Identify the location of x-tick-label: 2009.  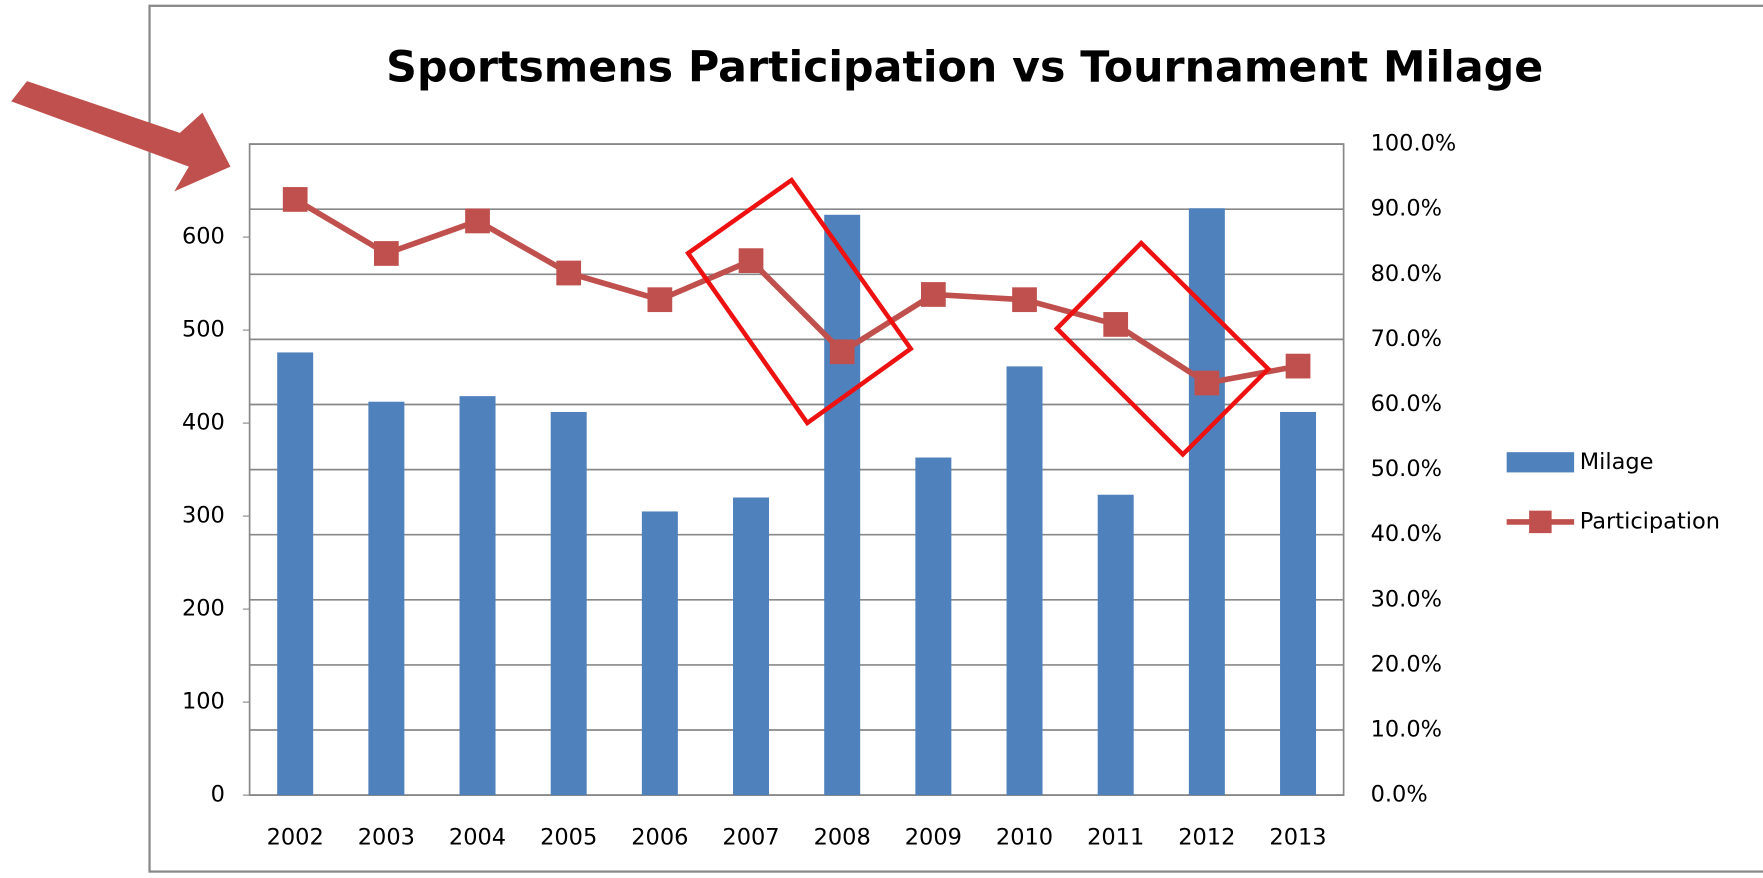
(933, 837).